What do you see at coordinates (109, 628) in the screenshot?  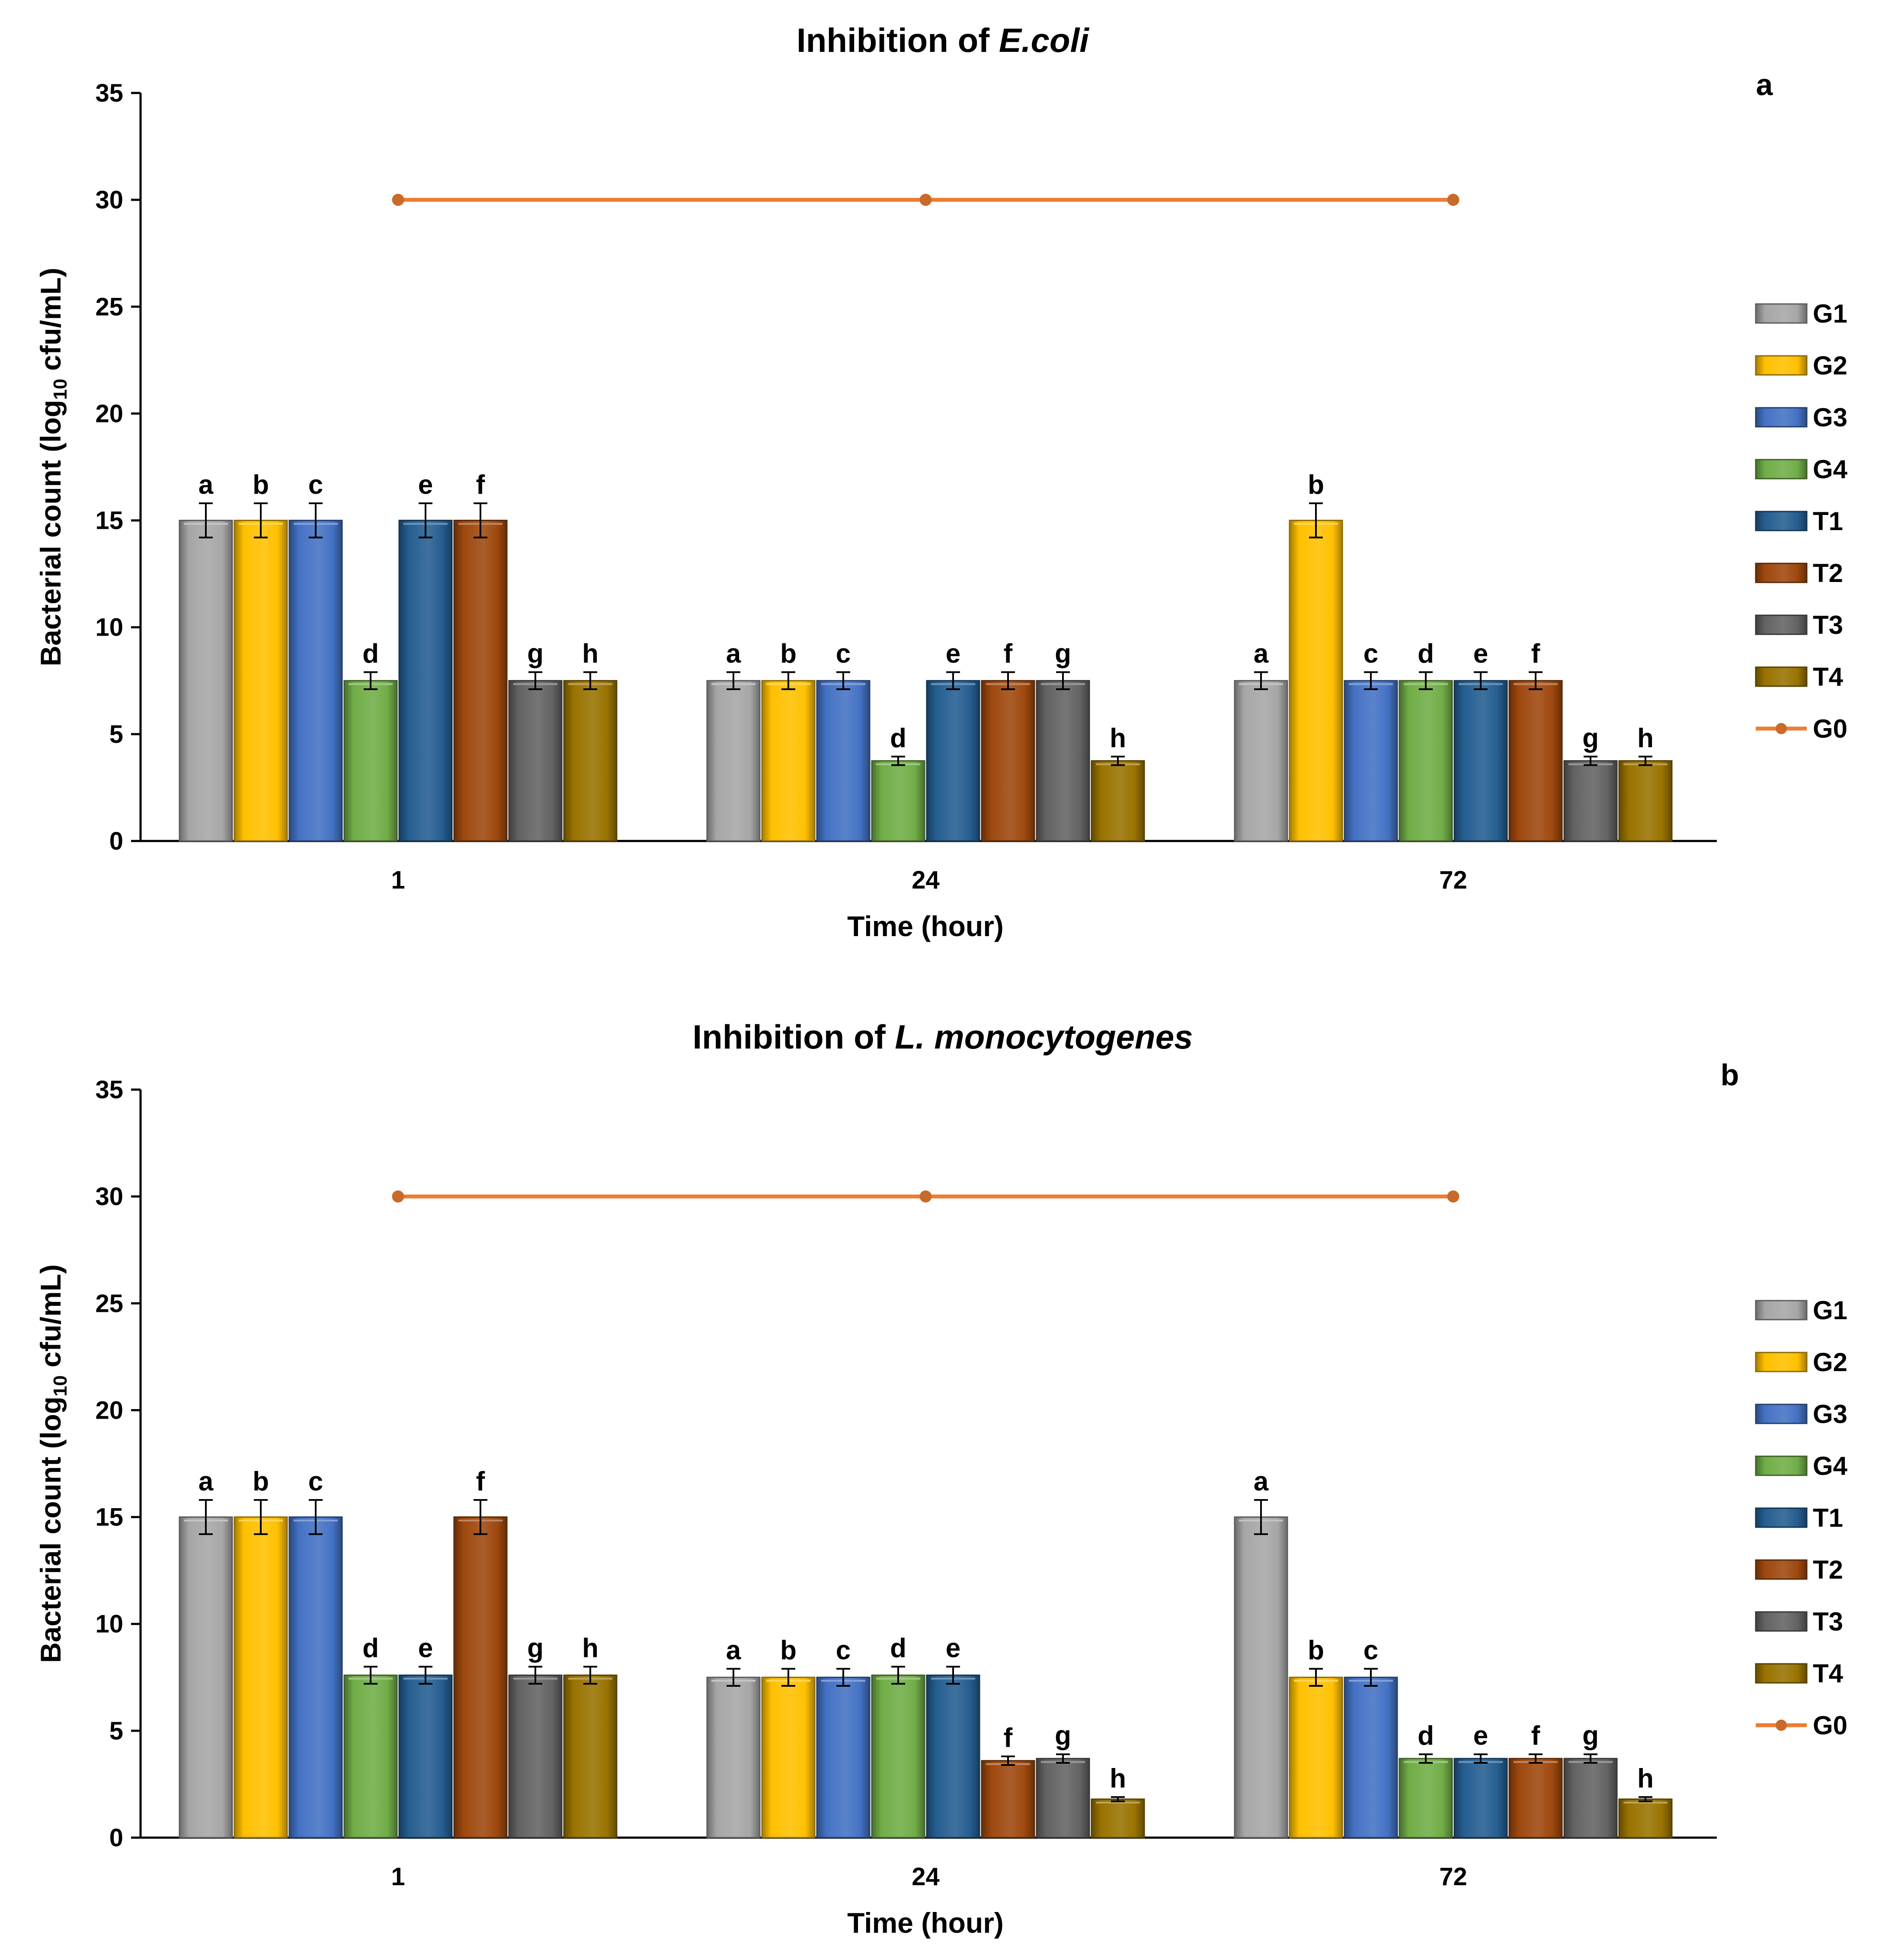 I see `y-tick-label: 10` at bounding box center [109, 628].